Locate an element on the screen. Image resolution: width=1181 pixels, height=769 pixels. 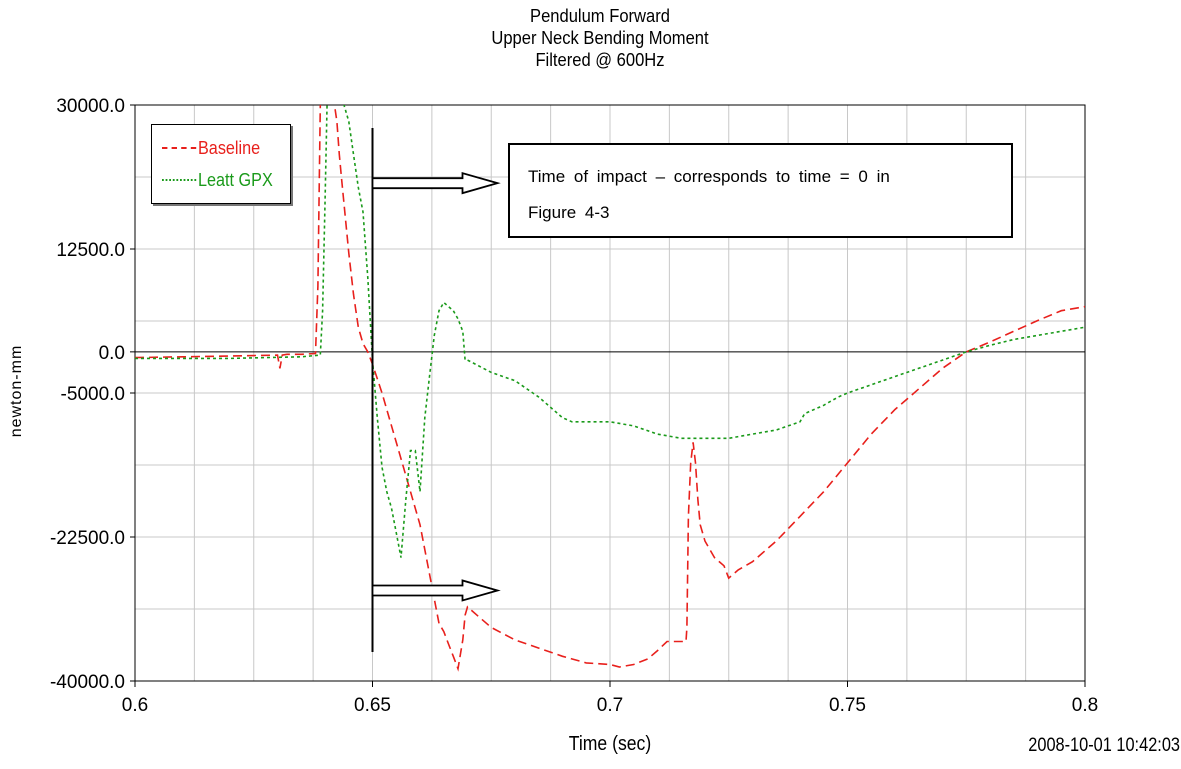
x-tick-label: 0.75 is located at coordinates (847, 705).